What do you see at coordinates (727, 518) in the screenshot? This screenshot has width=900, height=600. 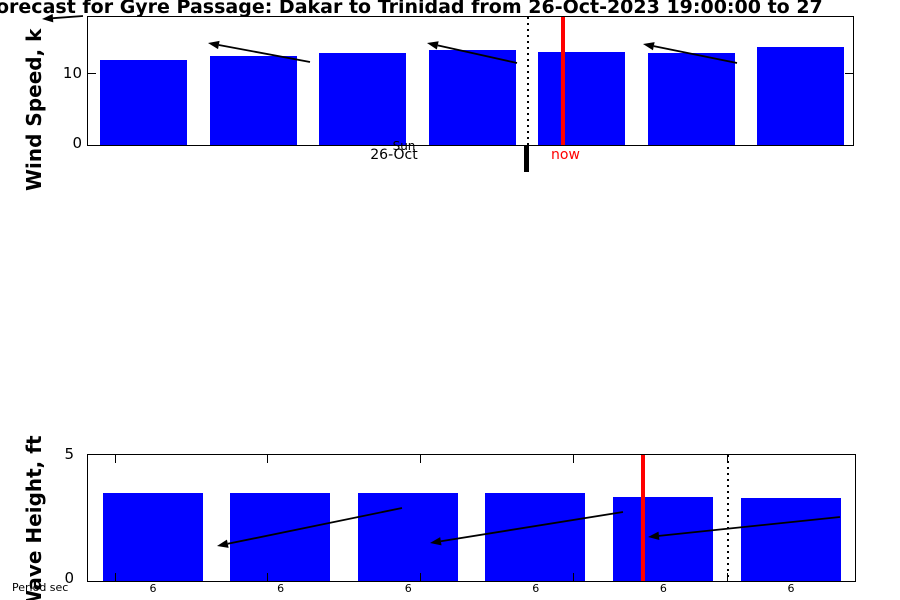 I see `wave-dotted-line` at bounding box center [727, 518].